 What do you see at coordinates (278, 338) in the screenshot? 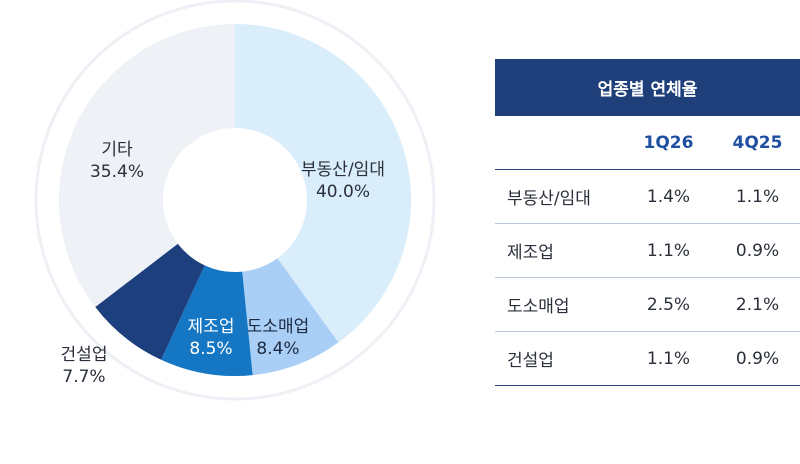
I see `label-wholesale: 도소매업 8.4%` at bounding box center [278, 338].